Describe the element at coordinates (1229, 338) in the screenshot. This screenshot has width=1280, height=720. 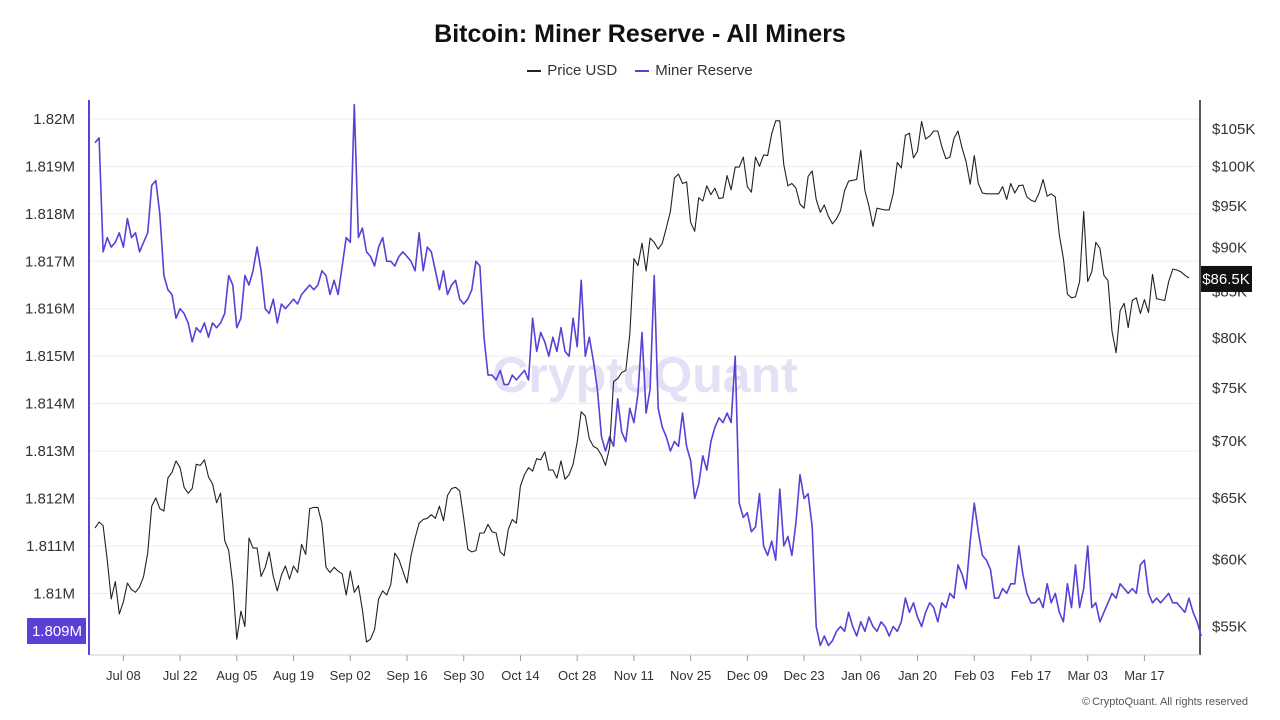
I see `y-right-tick-label: $80K` at that location.